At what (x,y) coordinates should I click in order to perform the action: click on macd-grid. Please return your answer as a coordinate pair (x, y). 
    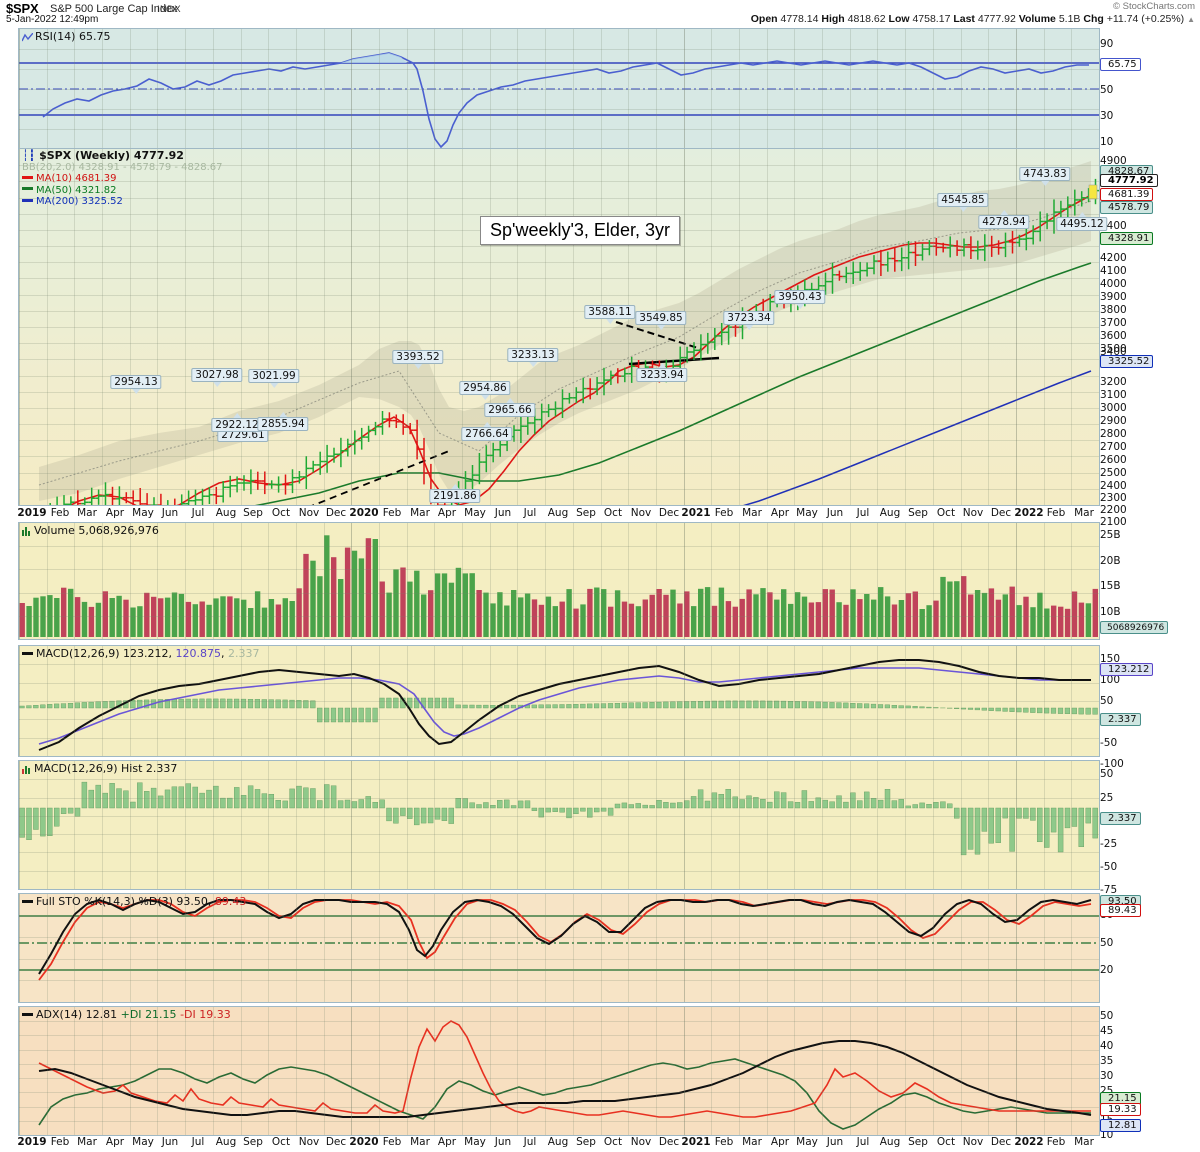
    Looking at the image, I should click on (559, 701).